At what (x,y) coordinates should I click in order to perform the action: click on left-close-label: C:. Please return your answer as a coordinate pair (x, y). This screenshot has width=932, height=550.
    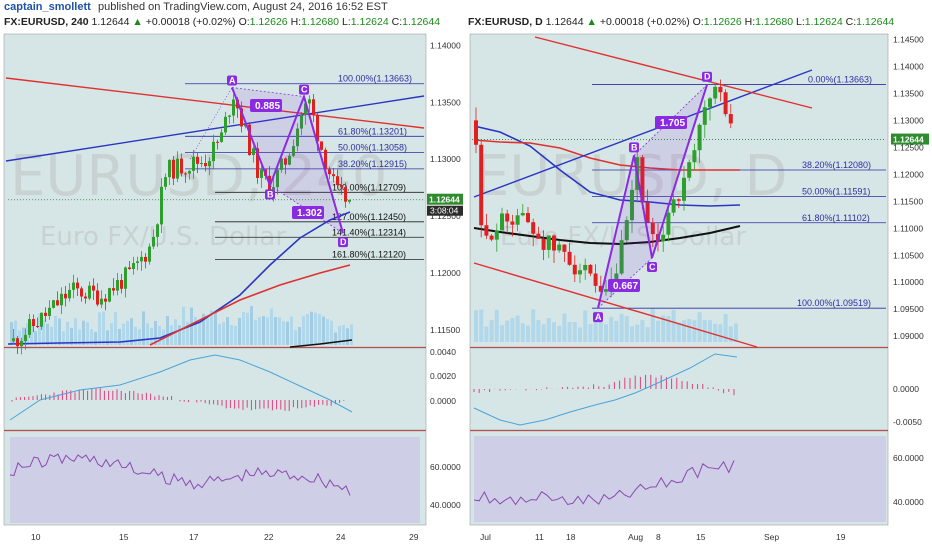
    Looking at the image, I should click on (397, 22).